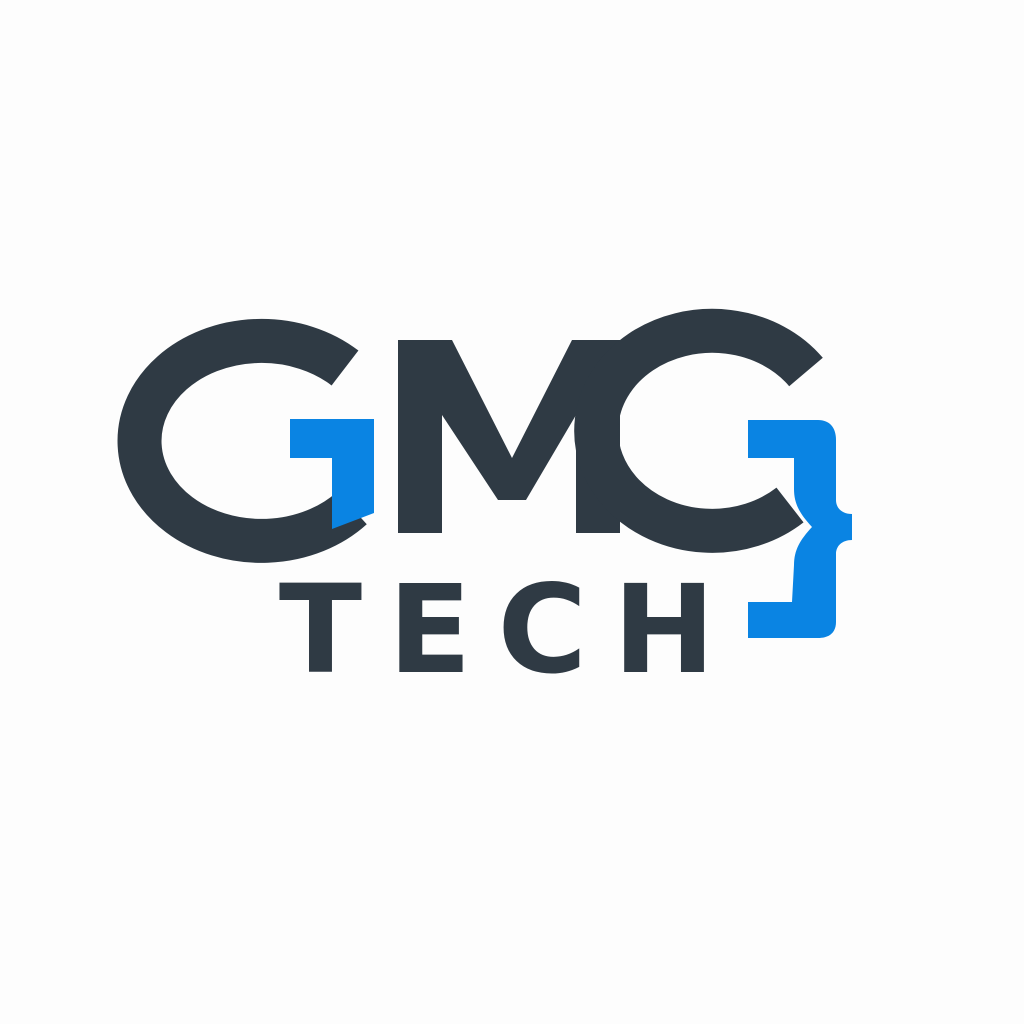  What do you see at coordinates (512, 468) in the screenshot?
I see `wordmark-text: GMG` at bounding box center [512, 468].